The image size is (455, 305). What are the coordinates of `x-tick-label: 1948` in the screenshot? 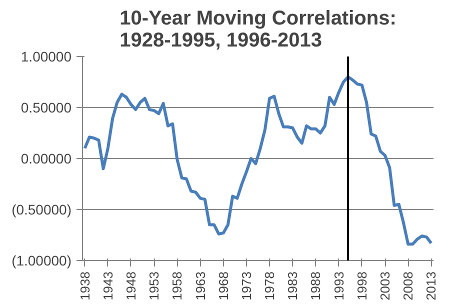 It's located at (130, 286).